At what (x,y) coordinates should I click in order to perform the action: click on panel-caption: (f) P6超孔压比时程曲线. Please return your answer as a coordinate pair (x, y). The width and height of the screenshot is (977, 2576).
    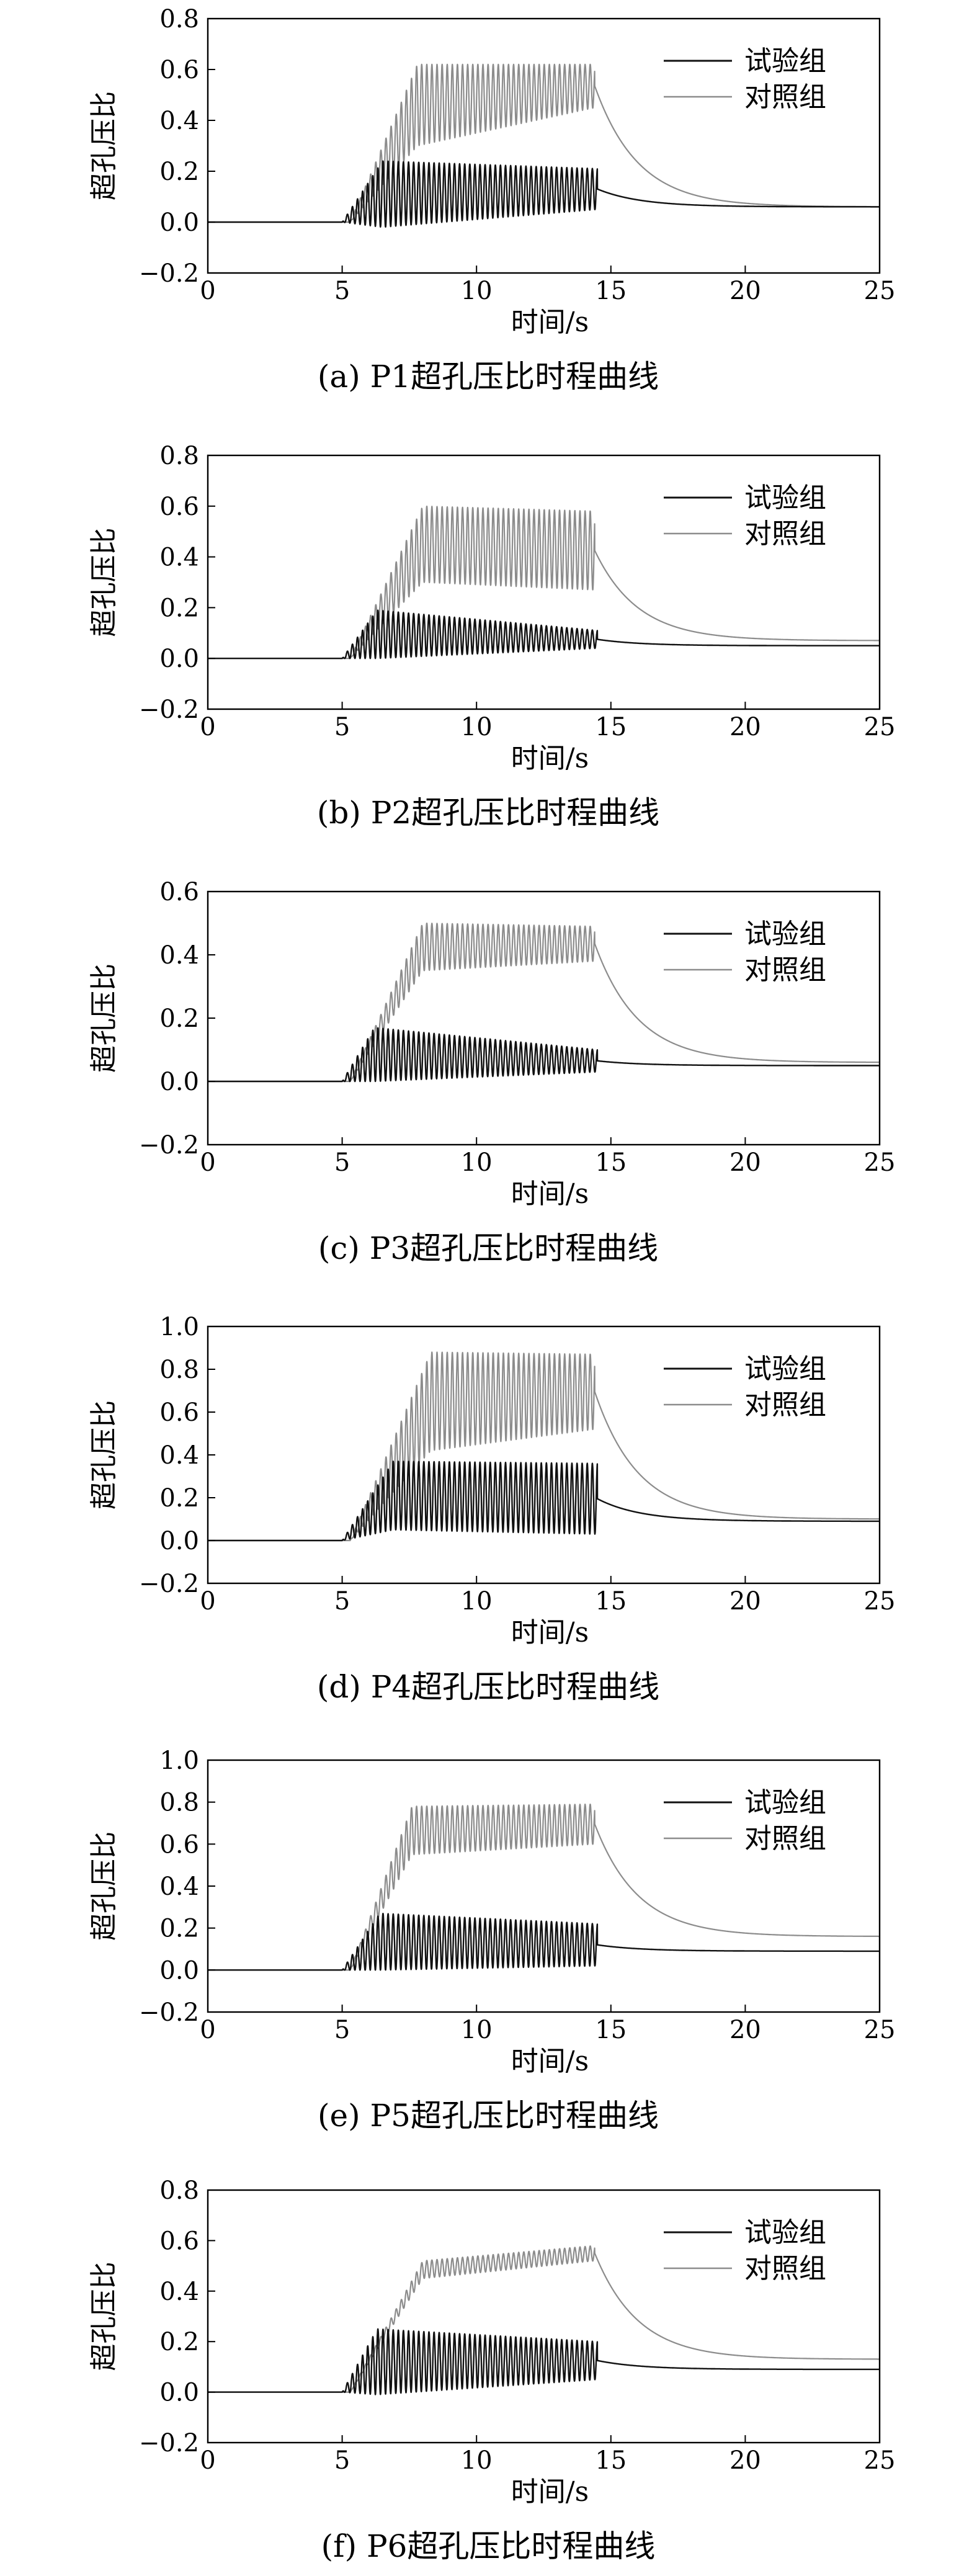
    Looking at the image, I should click on (488, 2546).